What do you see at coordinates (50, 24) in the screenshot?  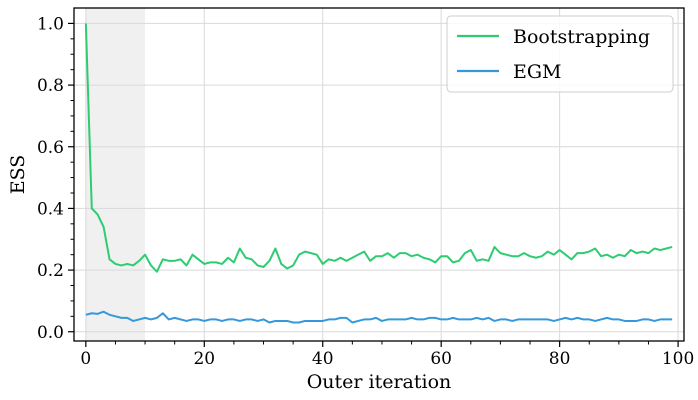 I see `y-tick-label: 1.0` at bounding box center [50, 24].